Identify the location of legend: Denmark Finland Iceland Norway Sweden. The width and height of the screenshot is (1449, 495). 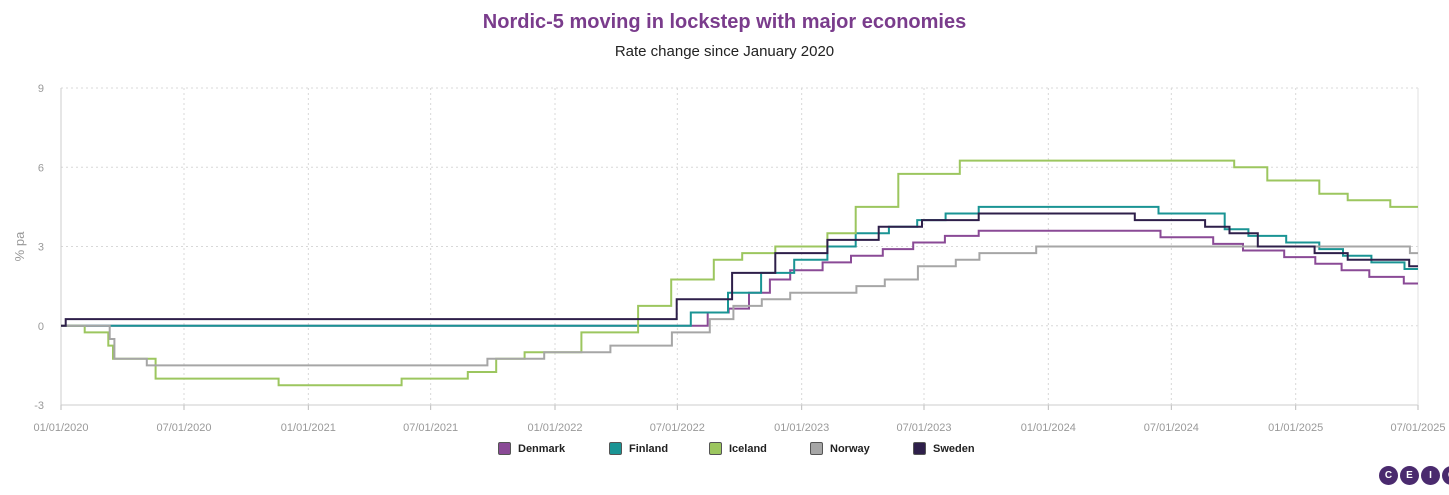
(724, 452).